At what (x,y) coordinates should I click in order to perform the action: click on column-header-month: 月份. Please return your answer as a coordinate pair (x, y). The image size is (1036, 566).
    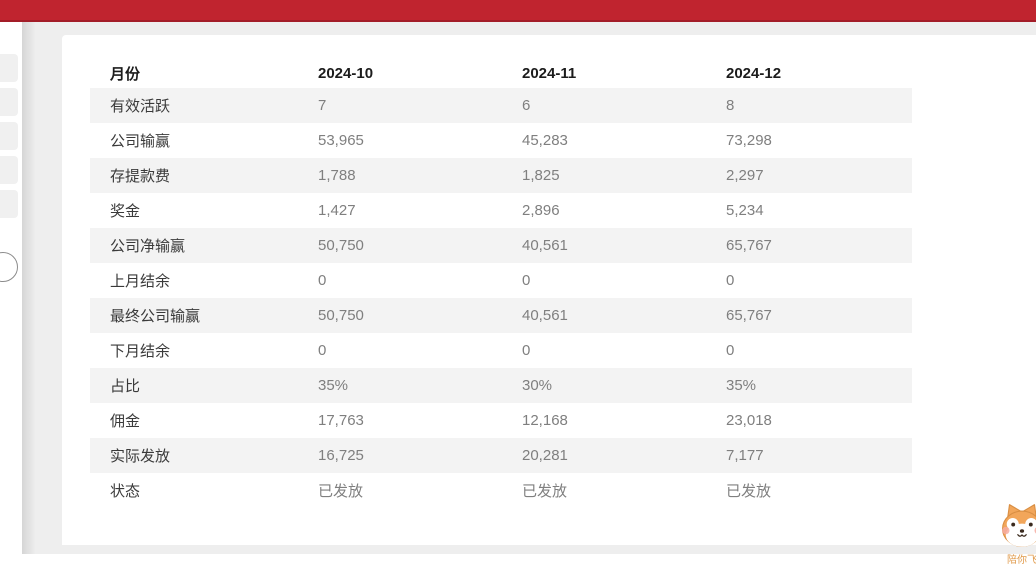
    Looking at the image, I should click on (204, 73).